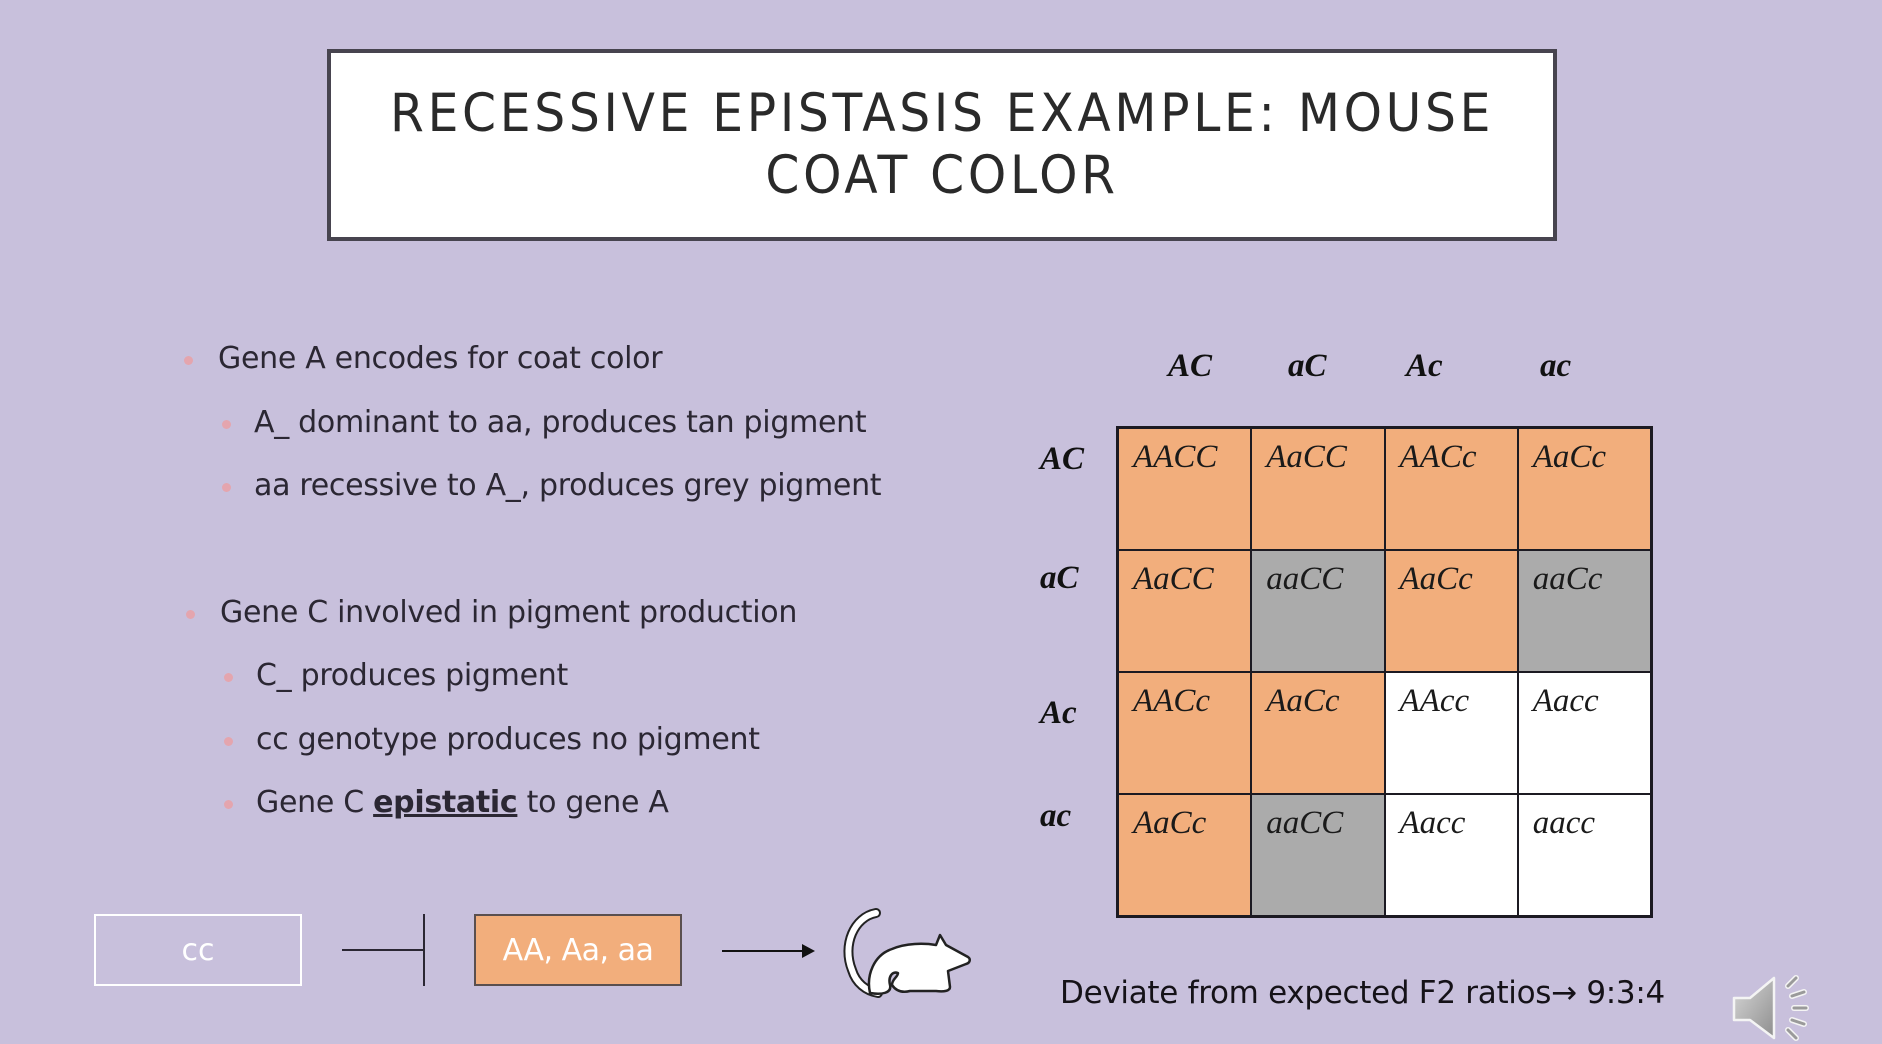 The width and height of the screenshot is (1882, 1044). I want to click on punnett-cell: aacc, so click(1584, 855).